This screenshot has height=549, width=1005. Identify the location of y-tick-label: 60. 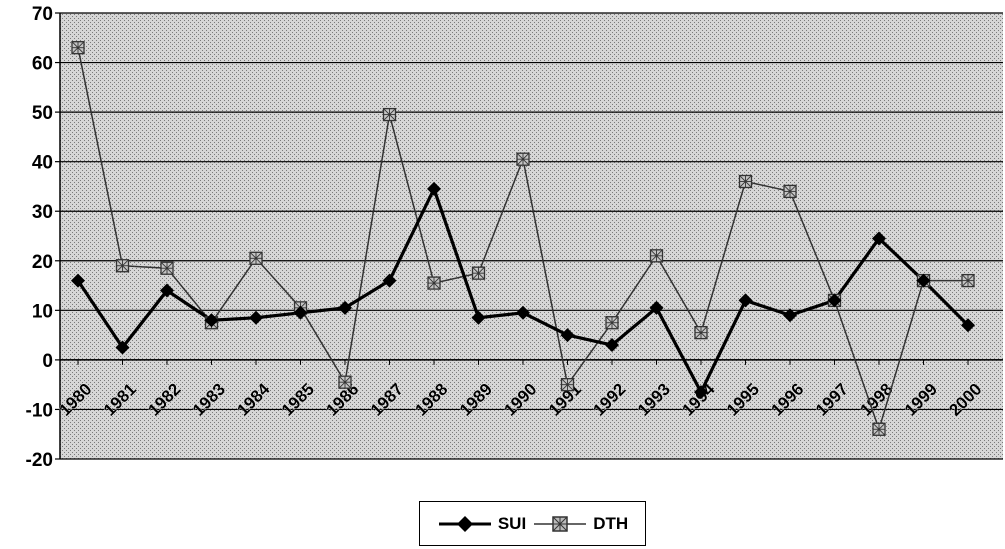
(42, 64).